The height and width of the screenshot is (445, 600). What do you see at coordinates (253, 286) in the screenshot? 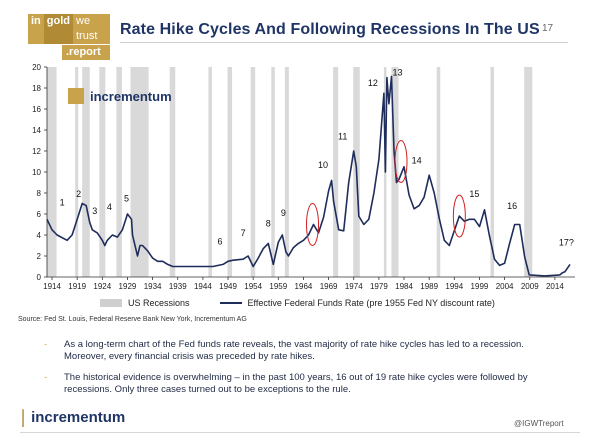
I see `x-tick-label: 1954` at bounding box center [253, 286].